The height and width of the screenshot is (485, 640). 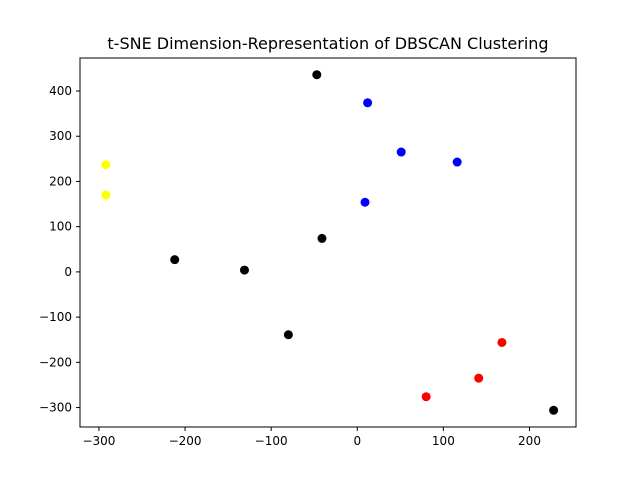 What do you see at coordinates (60, 181) in the screenshot?
I see `y-tick-label: 200` at bounding box center [60, 181].